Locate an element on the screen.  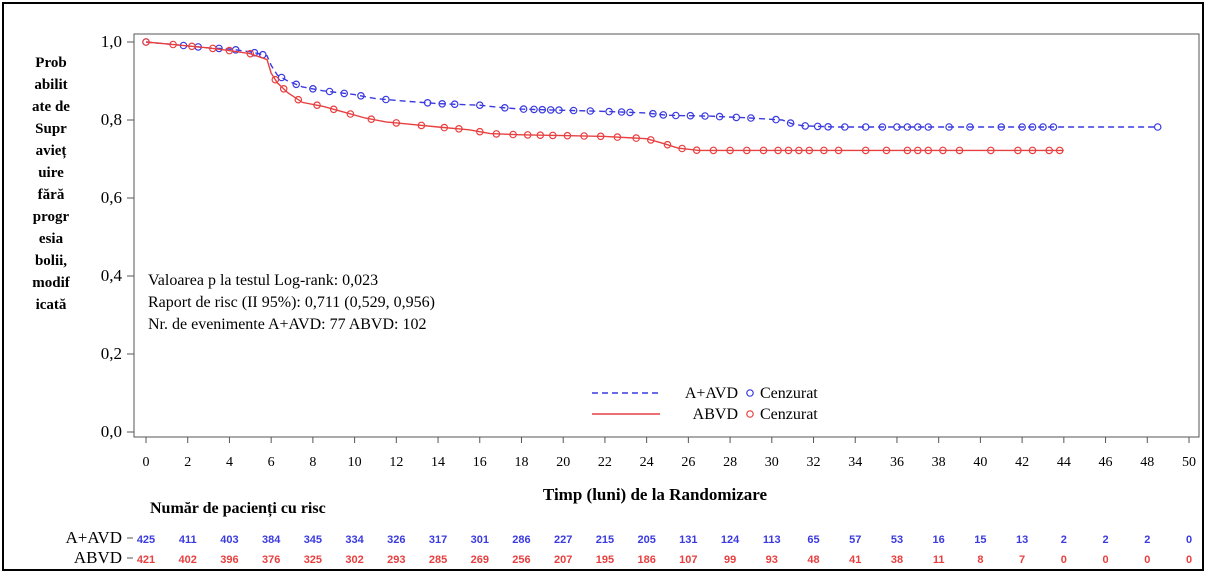
risk-count: 334 is located at coordinates (354, 540).